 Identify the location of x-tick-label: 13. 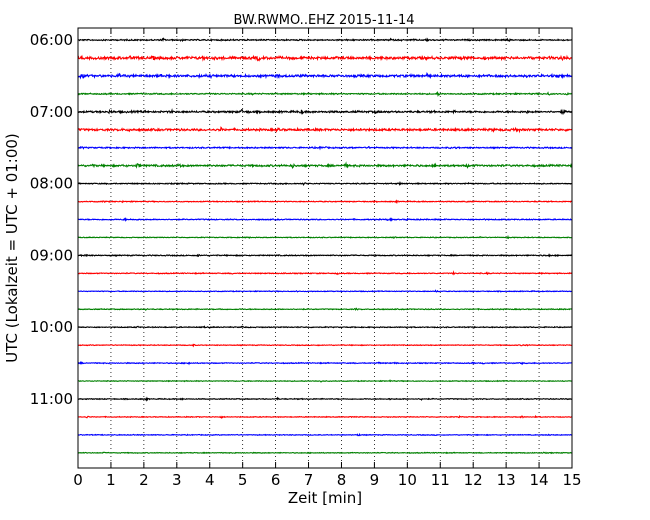
(506, 480).